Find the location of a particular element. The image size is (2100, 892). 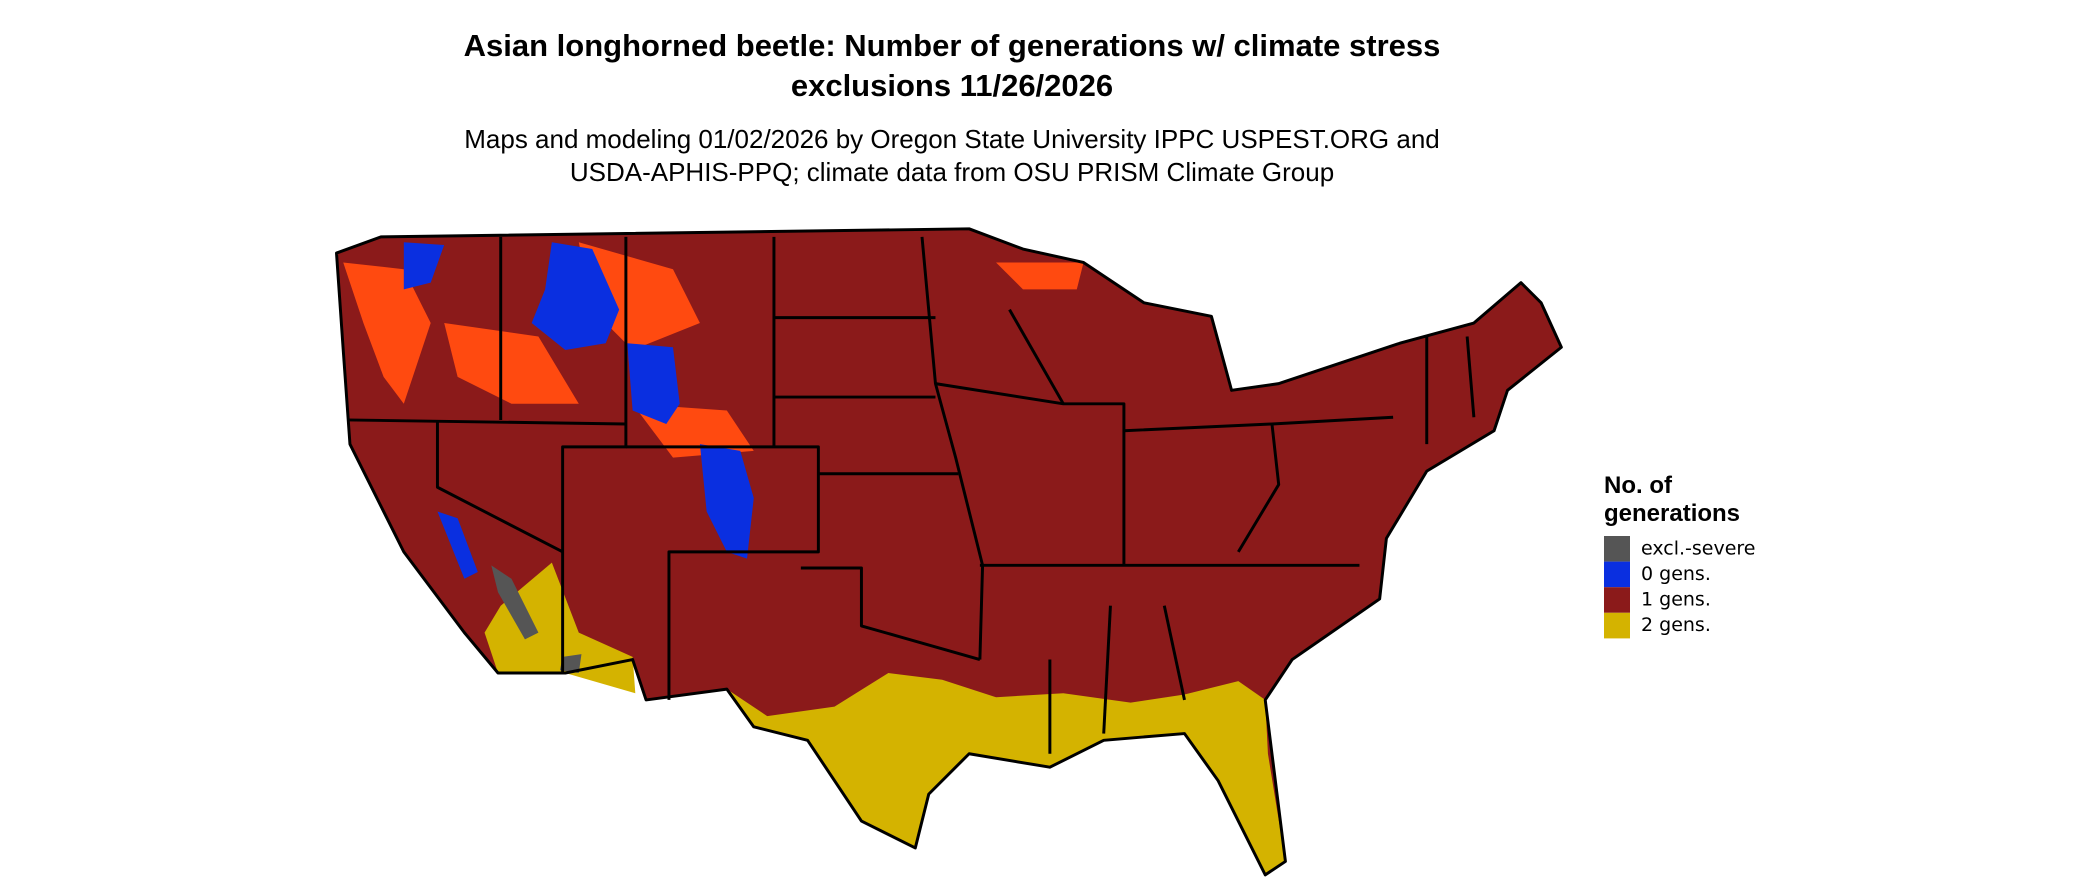

legend-label: excl.-severe is located at coordinates (1698, 548).